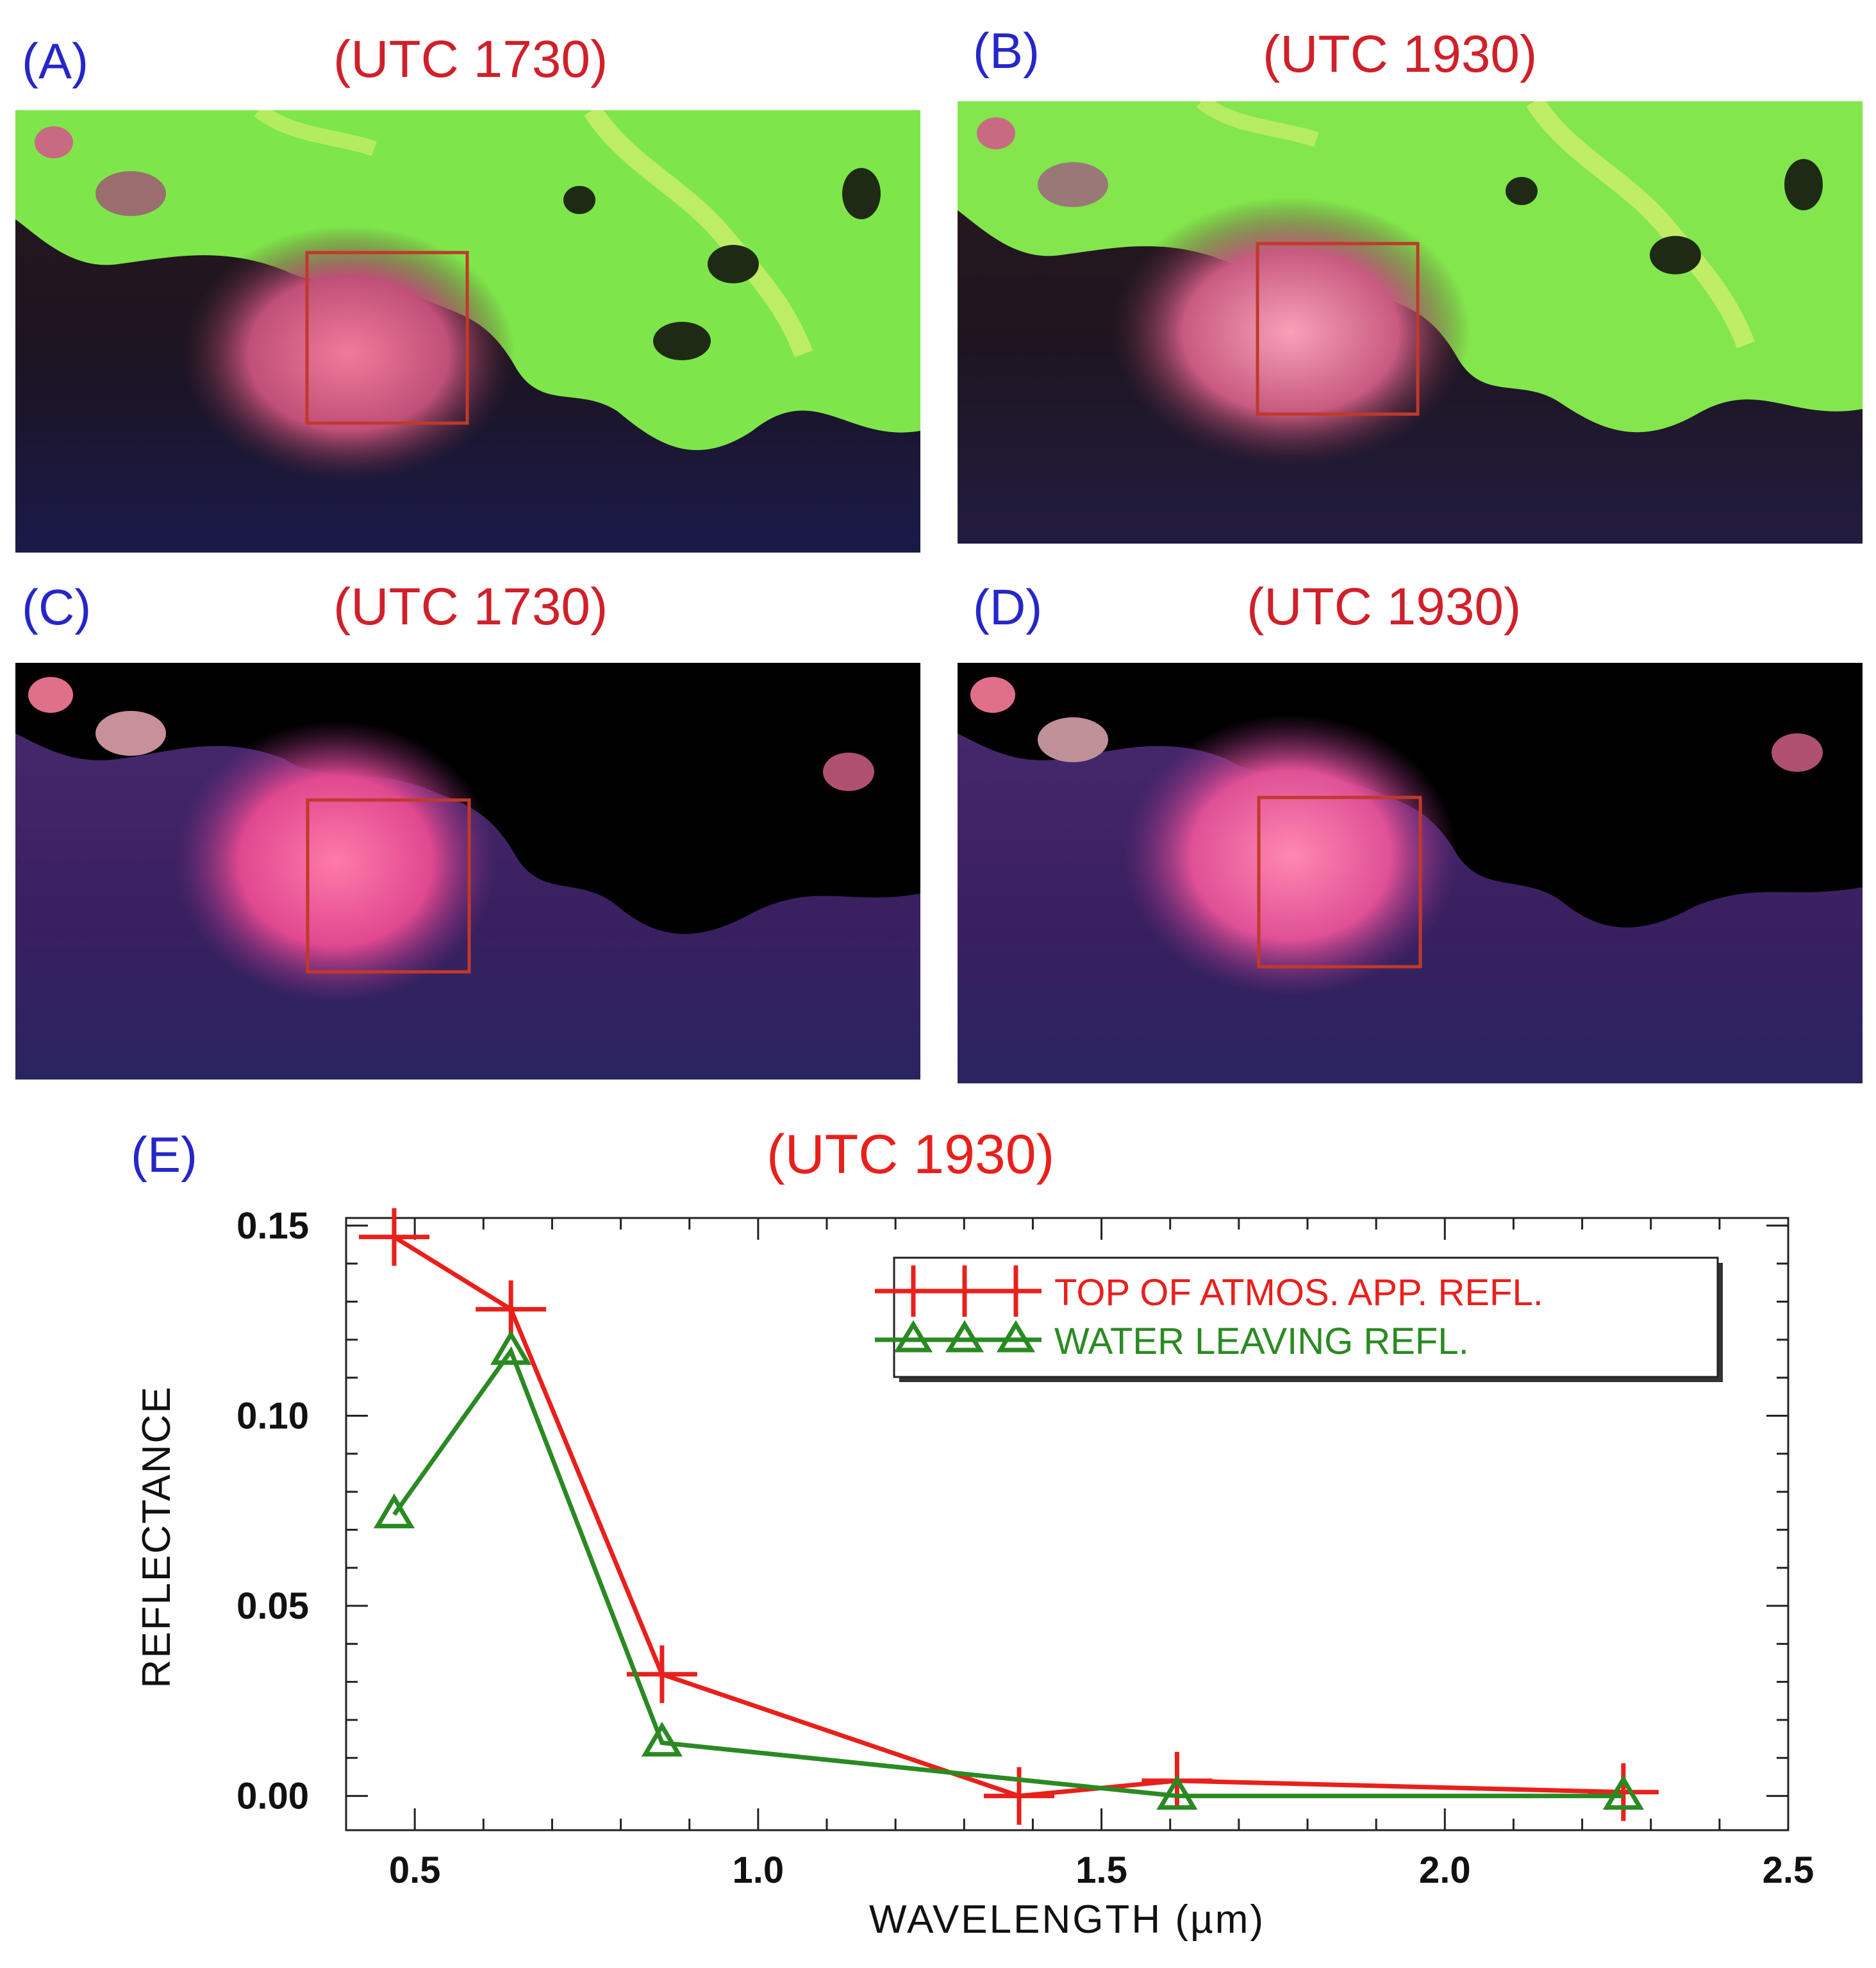  What do you see at coordinates (1400, 54) in the screenshot?
I see `panel-b-time: (UTC 1930)` at bounding box center [1400, 54].